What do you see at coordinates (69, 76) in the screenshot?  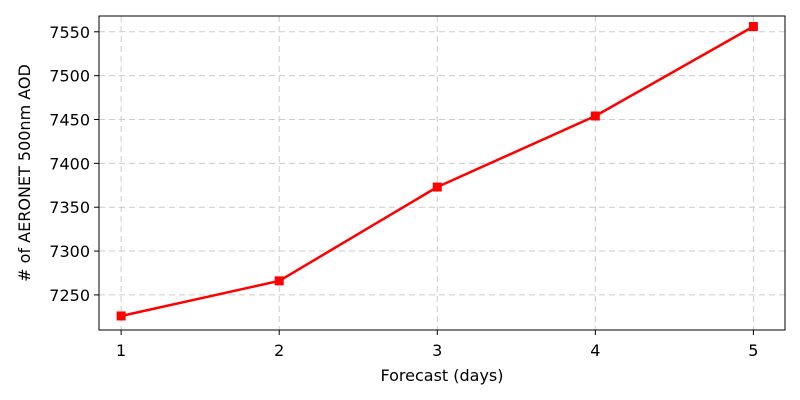 I see `y-tick-label: 7500` at bounding box center [69, 76].